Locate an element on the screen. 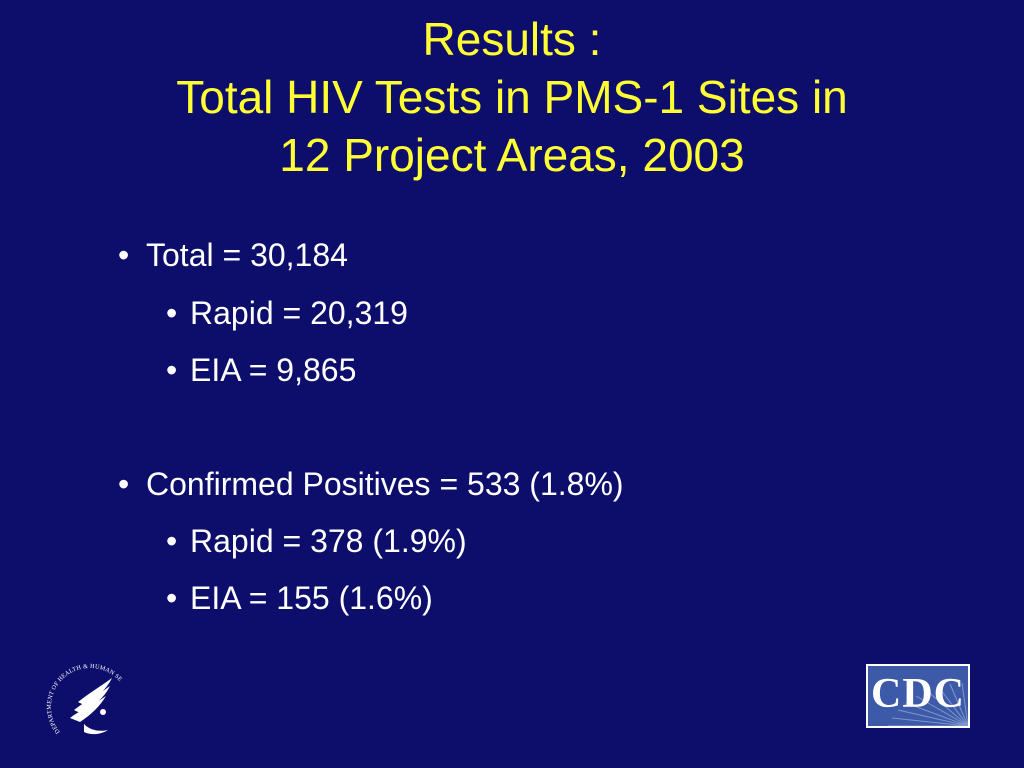 The width and height of the screenshot is (1024, 768). cdc-logo: CDC is located at coordinates (918, 696).